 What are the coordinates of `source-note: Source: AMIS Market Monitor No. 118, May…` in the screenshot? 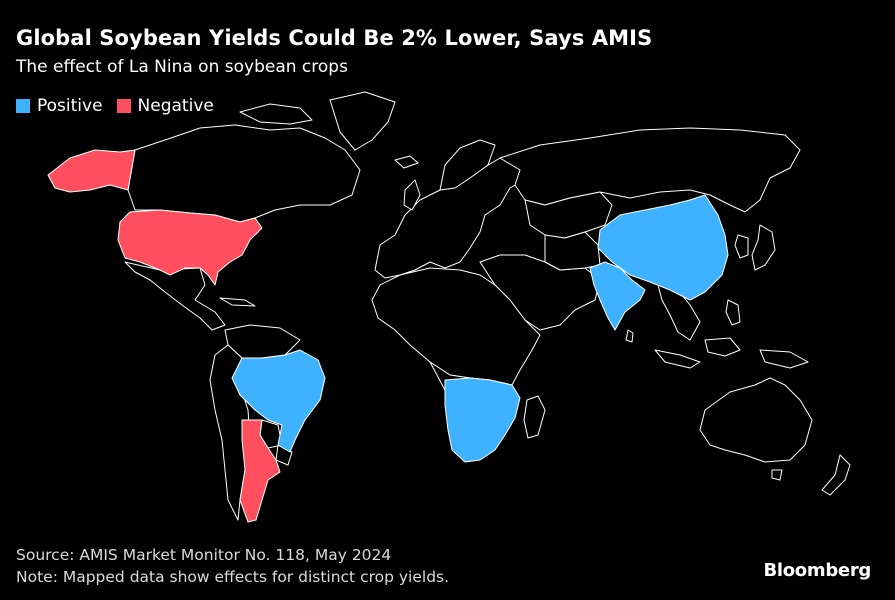 It's located at (204, 555).